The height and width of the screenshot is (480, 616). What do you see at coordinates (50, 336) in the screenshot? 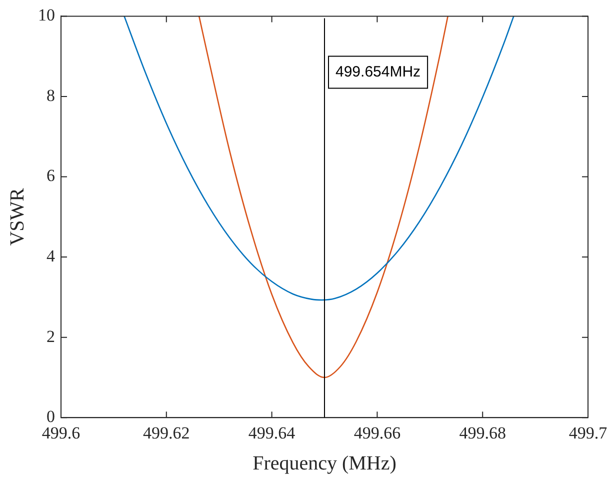
I see `y-tick-label: 2` at bounding box center [50, 336].